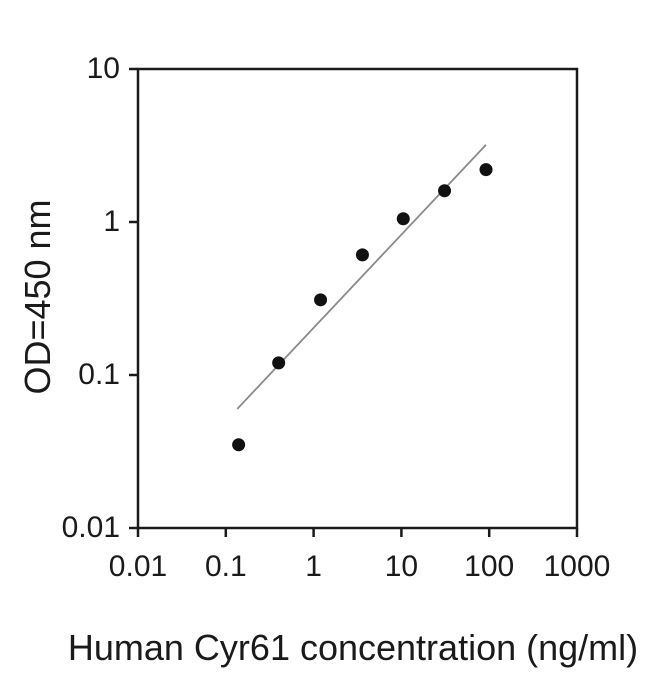 The width and height of the screenshot is (650, 674). I want to click on x-tick-label: 0.1, so click(225, 566).